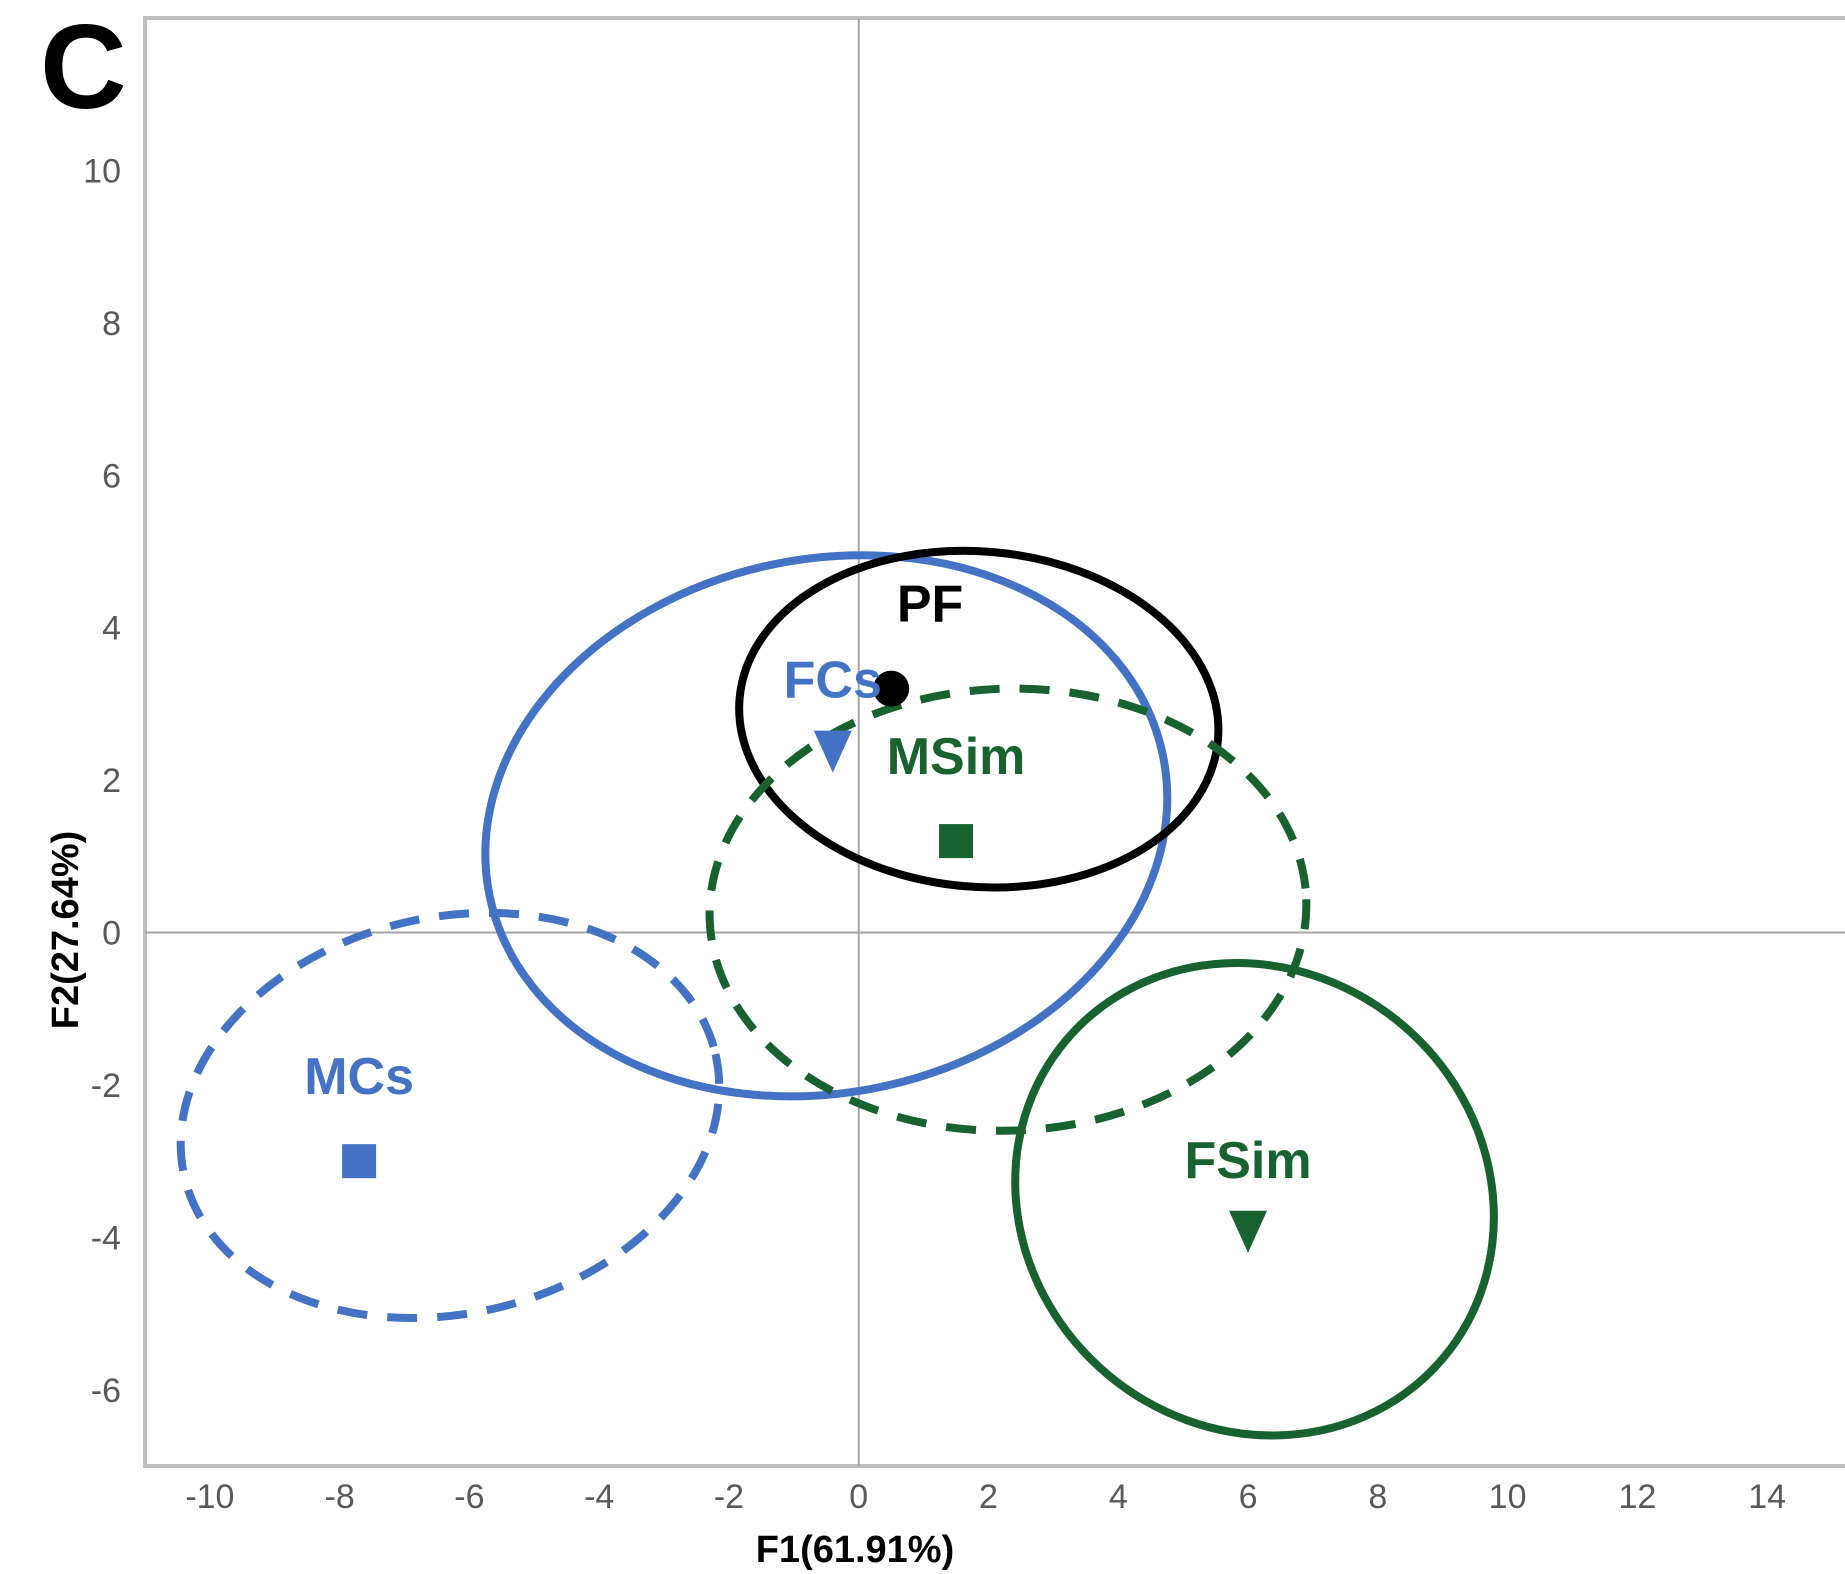 The image size is (1845, 1574). I want to click on y-tick-label: 2, so click(111, 781).